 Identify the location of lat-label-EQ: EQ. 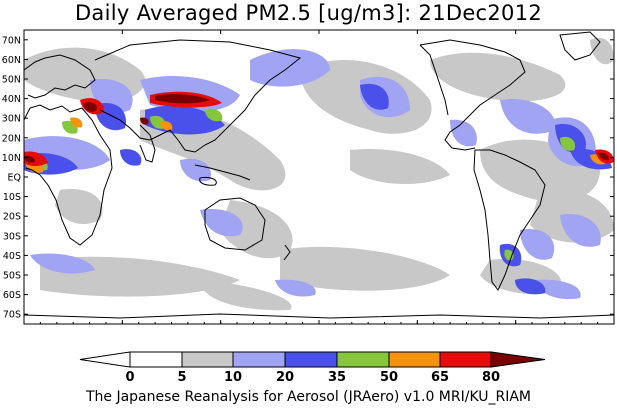
(14, 178).